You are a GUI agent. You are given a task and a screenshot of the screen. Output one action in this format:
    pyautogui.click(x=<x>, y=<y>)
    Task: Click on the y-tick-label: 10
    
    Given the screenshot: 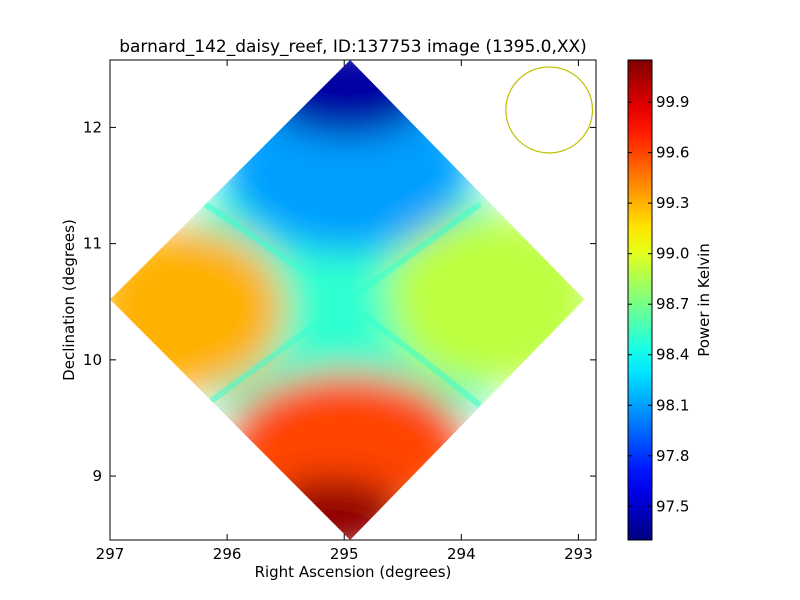 What is the action you would take?
    pyautogui.click(x=92, y=360)
    